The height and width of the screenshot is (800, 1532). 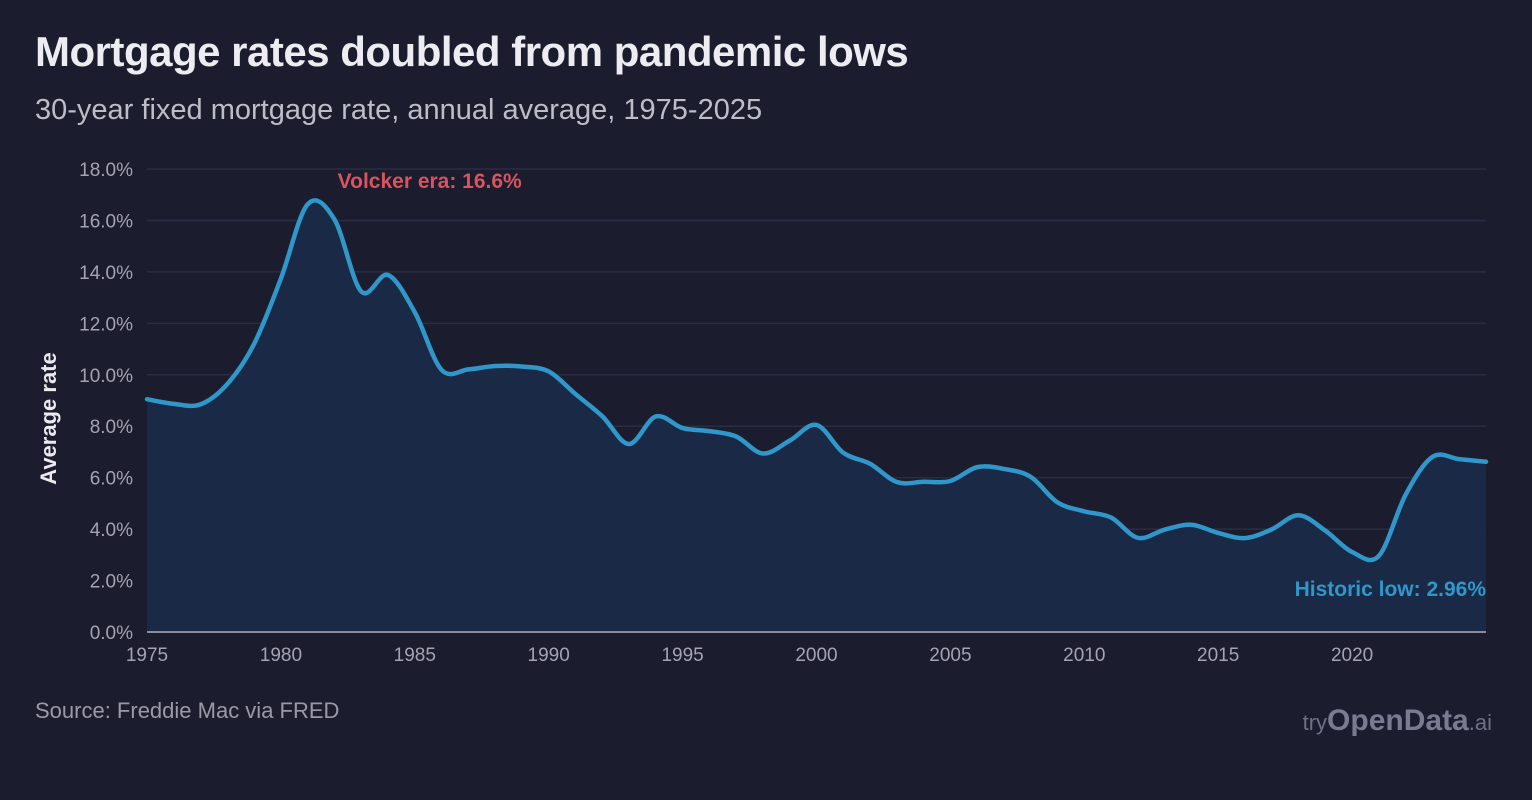 What do you see at coordinates (106, 324) in the screenshot?
I see `y-tick-label: 12.0%` at bounding box center [106, 324].